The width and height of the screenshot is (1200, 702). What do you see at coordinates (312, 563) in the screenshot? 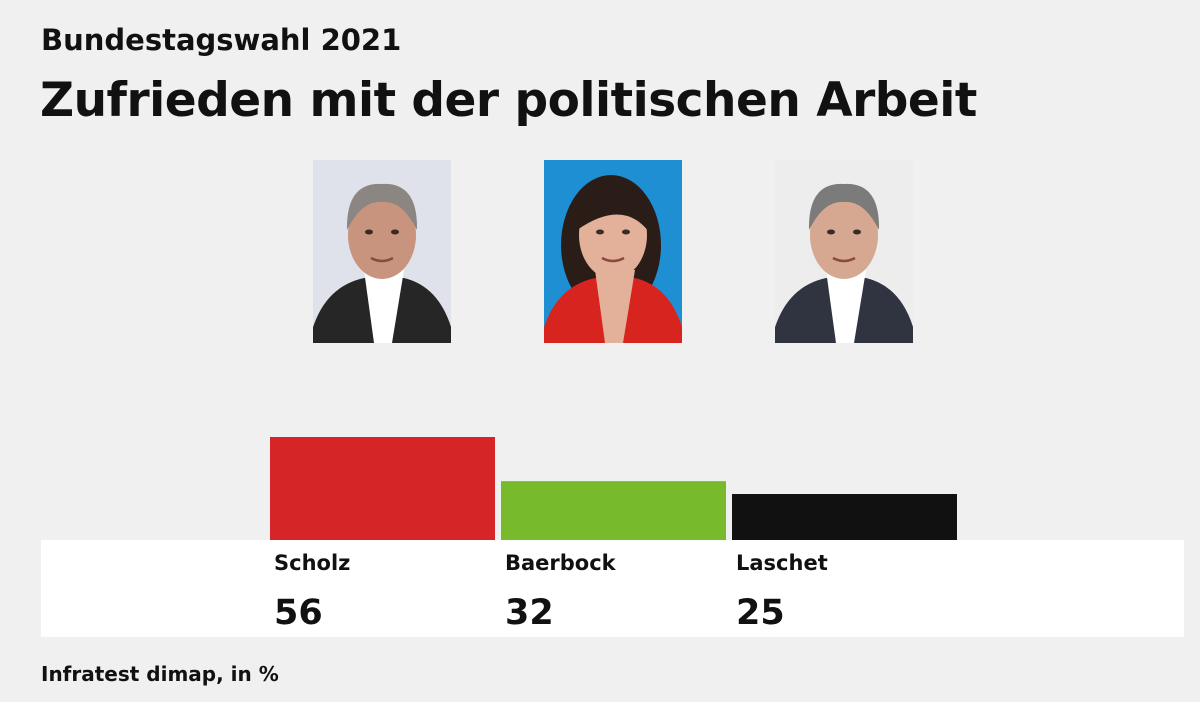
I see `category-label: Scholz` at bounding box center [312, 563].